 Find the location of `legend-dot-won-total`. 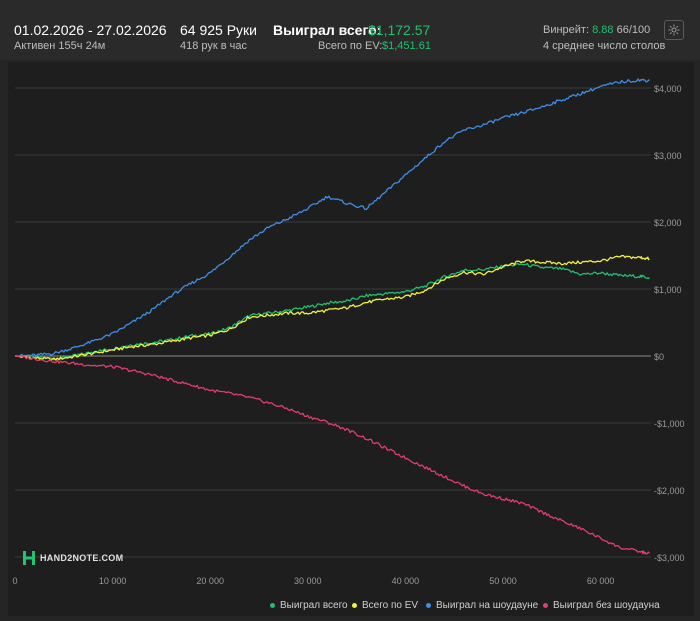

legend-dot-won-total is located at coordinates (272, 605).